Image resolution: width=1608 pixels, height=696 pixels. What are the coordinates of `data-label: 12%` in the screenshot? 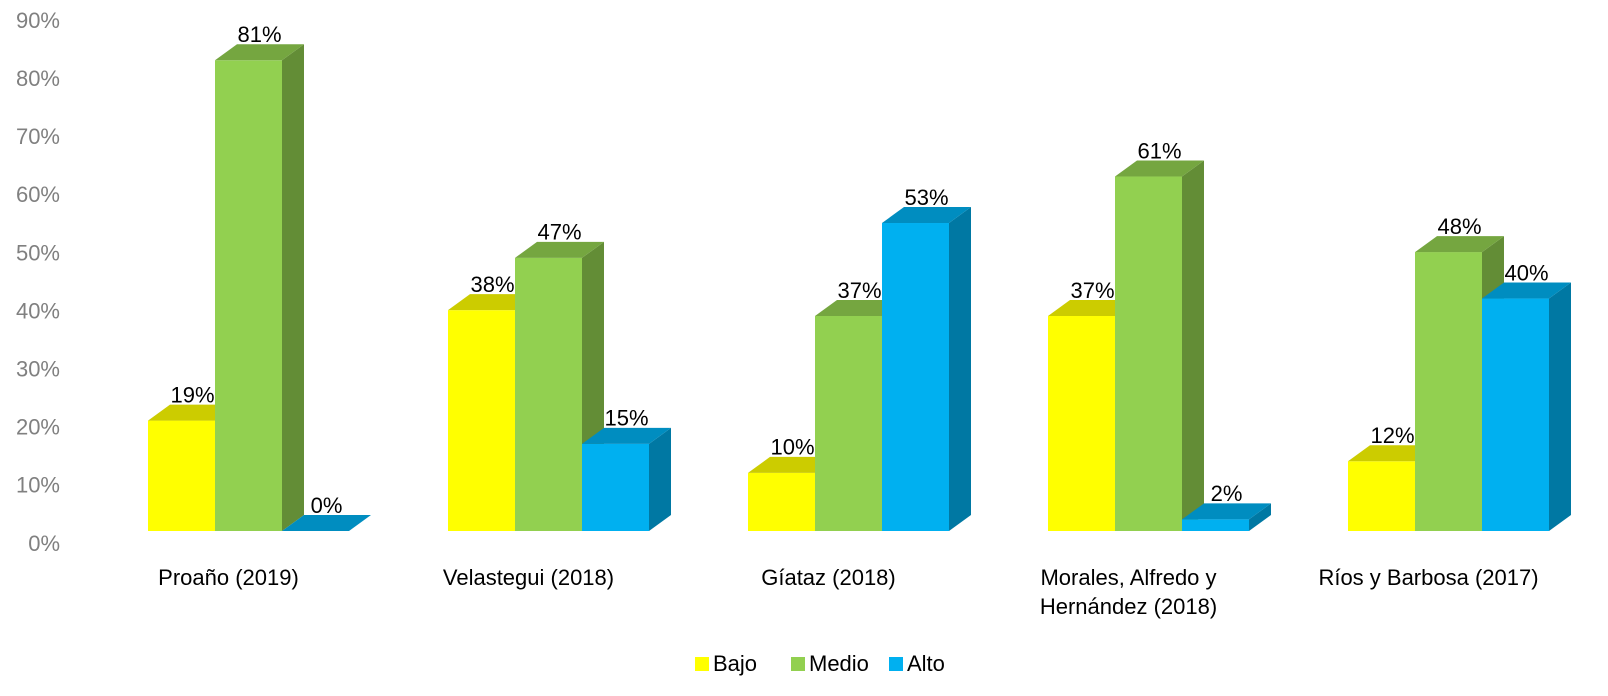 It's located at (1392, 435).